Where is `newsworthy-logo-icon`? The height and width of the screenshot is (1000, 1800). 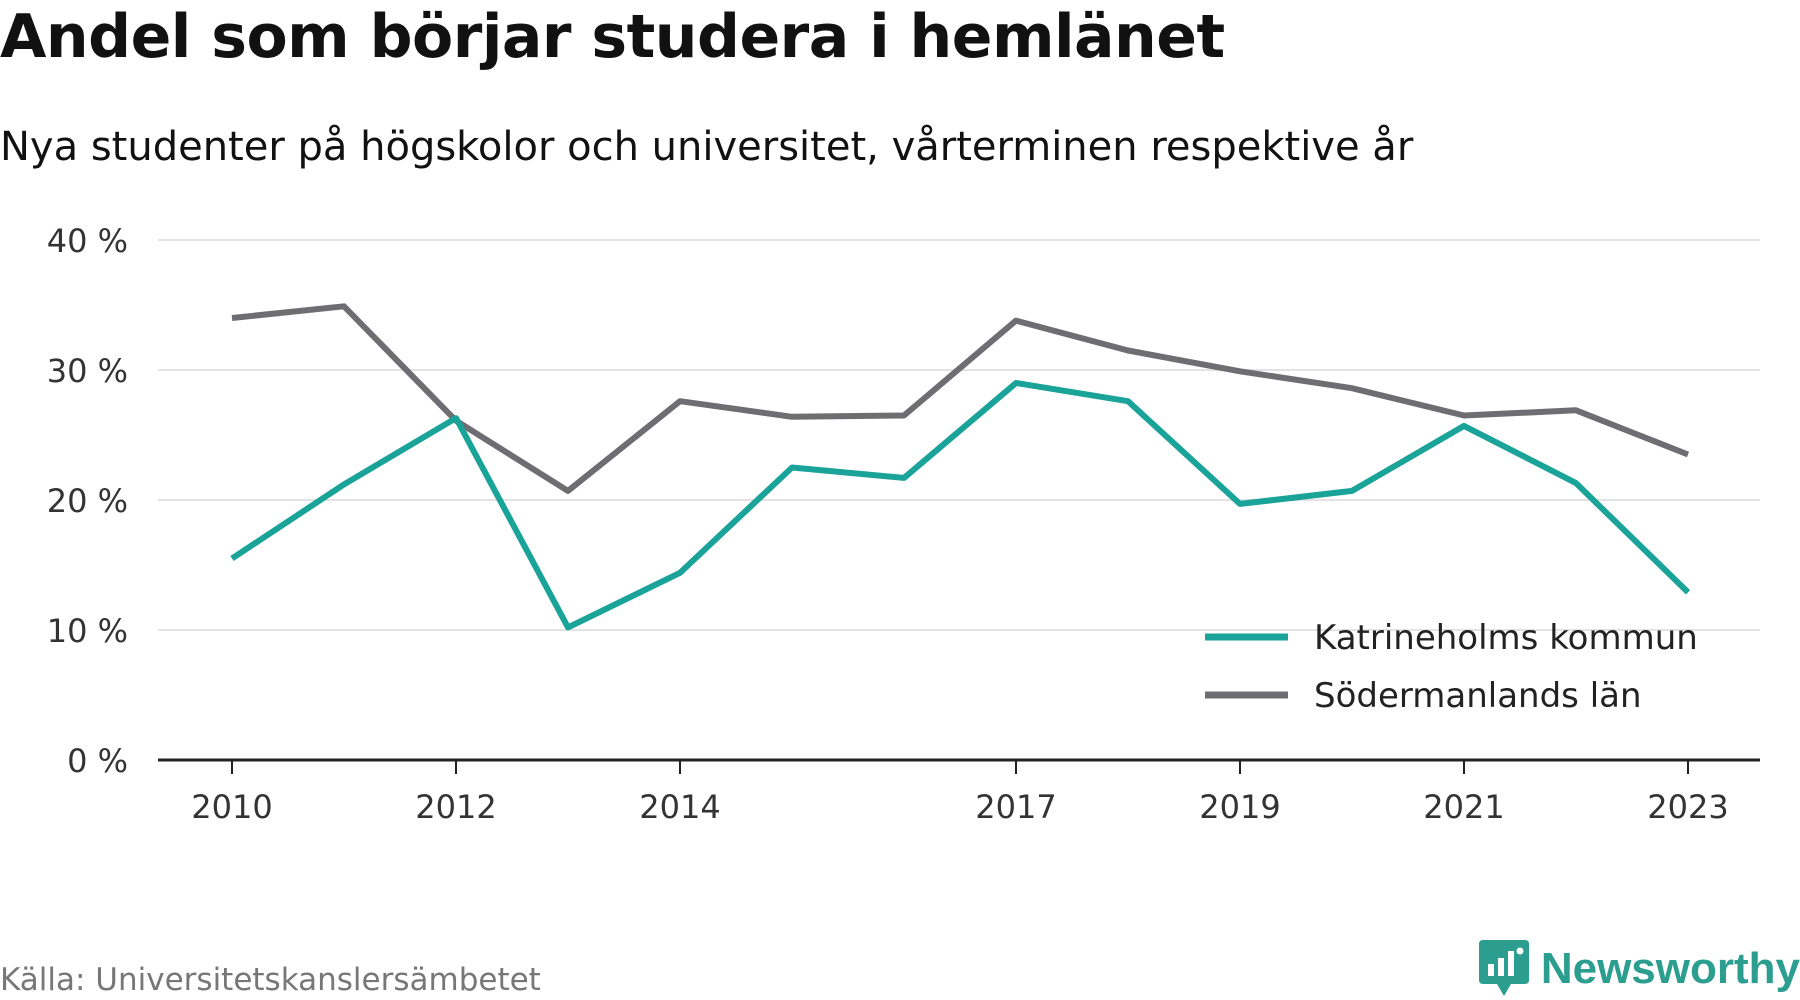
newsworthy-logo-icon is located at coordinates (1503, 968).